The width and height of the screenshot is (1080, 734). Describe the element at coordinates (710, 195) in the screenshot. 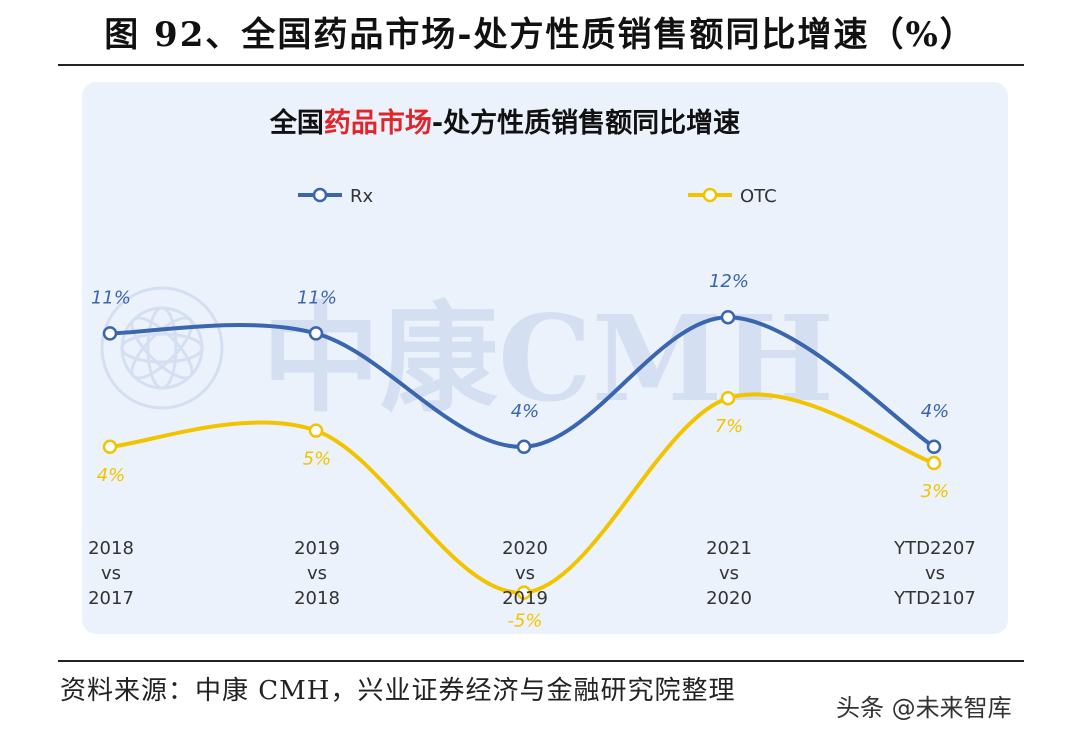

I see `legend-marker-otc` at that location.